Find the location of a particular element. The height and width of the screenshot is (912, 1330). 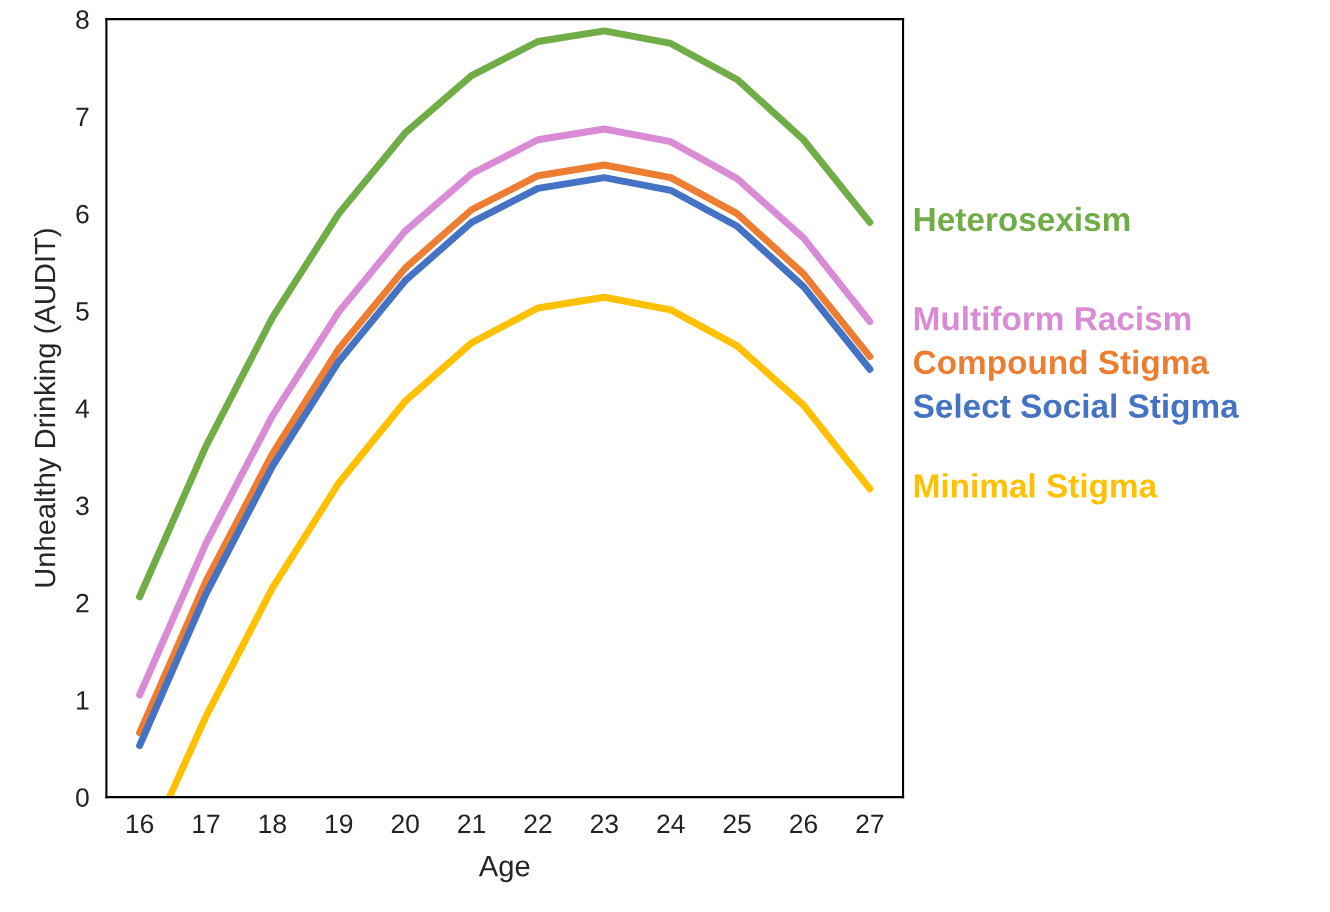

x-tick-label: 17 is located at coordinates (206, 823).